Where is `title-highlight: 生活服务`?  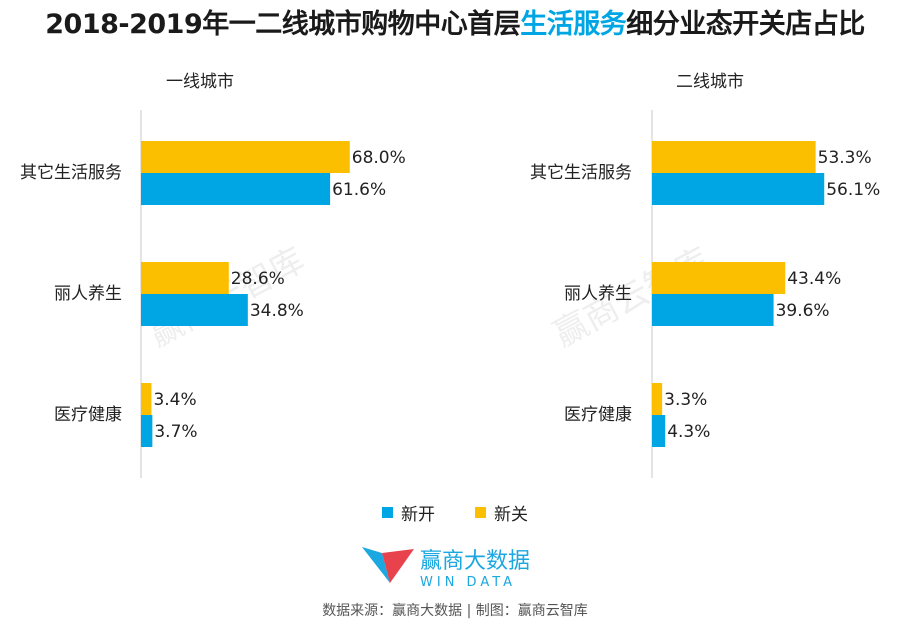
title-highlight: 生活服务 is located at coordinates (573, 24).